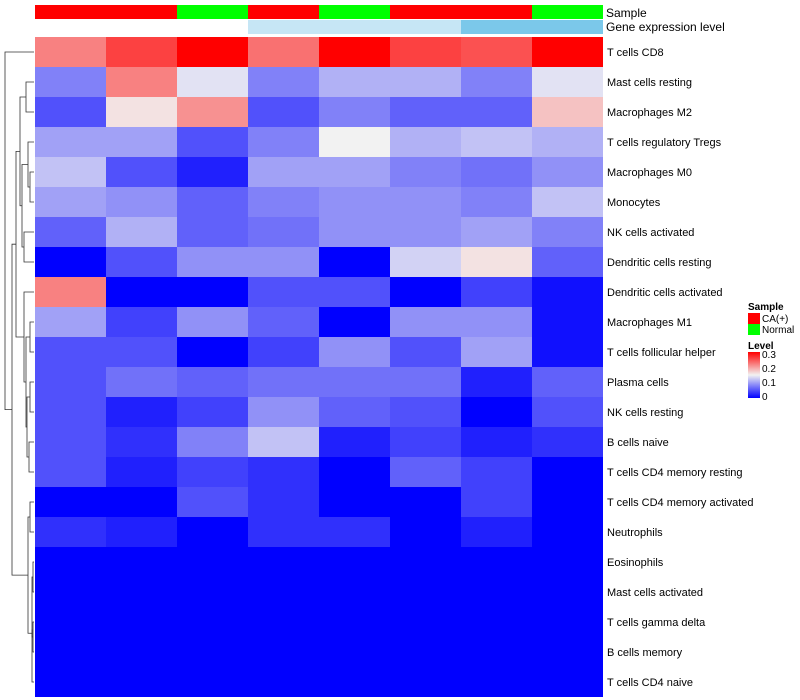  Describe the element at coordinates (765, 397) in the screenshot. I see `level-tick-0: 0` at that location.